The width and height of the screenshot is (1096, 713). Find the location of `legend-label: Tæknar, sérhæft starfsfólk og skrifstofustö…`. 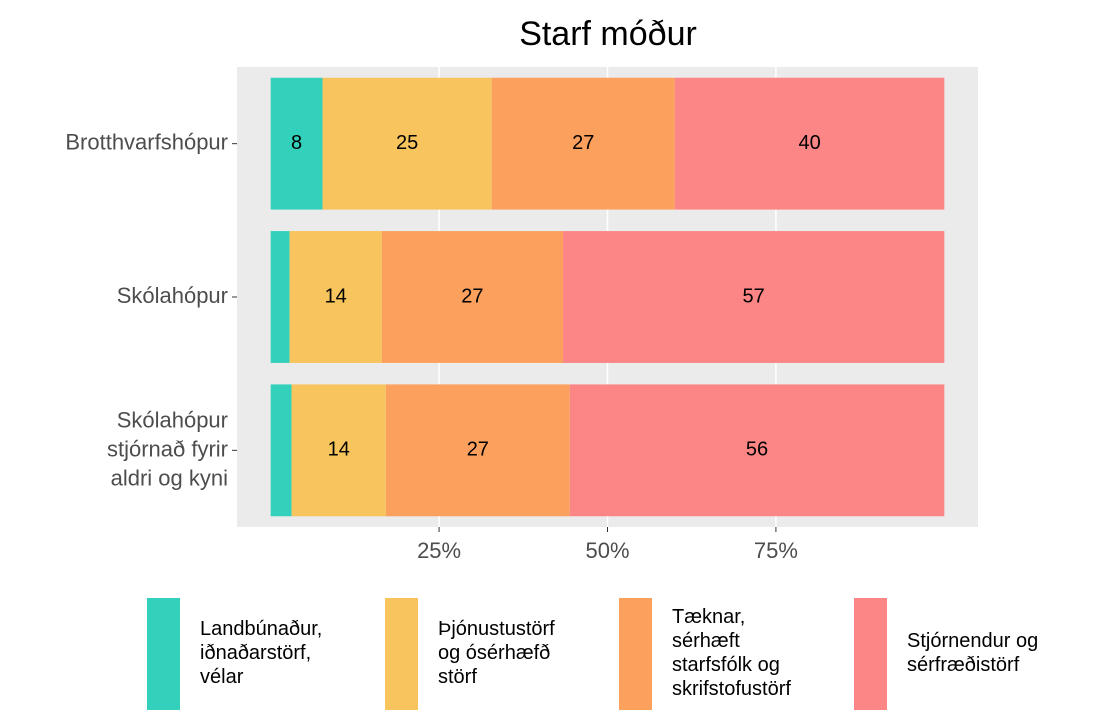

legend-label: Tæknar, sérhæft starfsfólk og skrifstofustö… is located at coordinates (731, 653).